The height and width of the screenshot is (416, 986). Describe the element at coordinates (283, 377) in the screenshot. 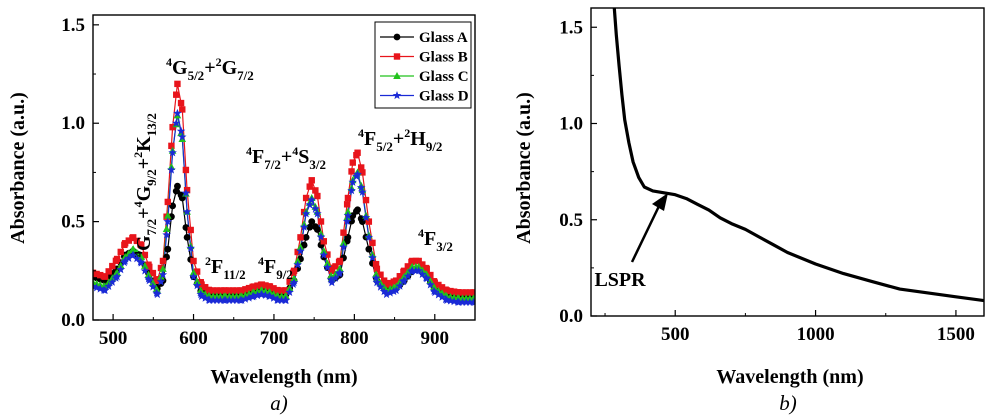

I see `panel-a-x-axis-label: Wavelength (nm)` at that location.